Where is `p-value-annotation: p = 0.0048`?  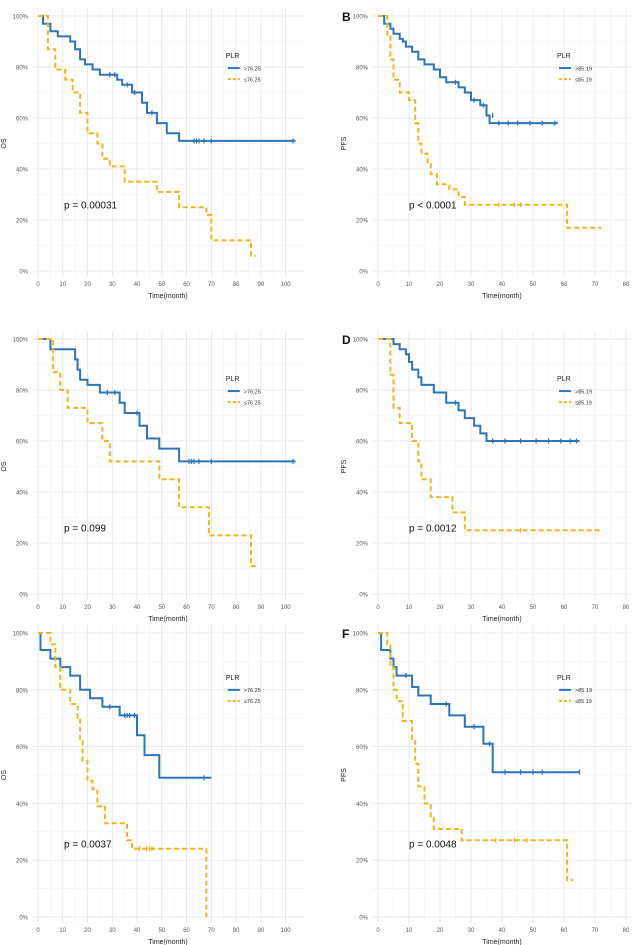
p-value-annotation: p = 0.0048 is located at coordinates (433, 844).